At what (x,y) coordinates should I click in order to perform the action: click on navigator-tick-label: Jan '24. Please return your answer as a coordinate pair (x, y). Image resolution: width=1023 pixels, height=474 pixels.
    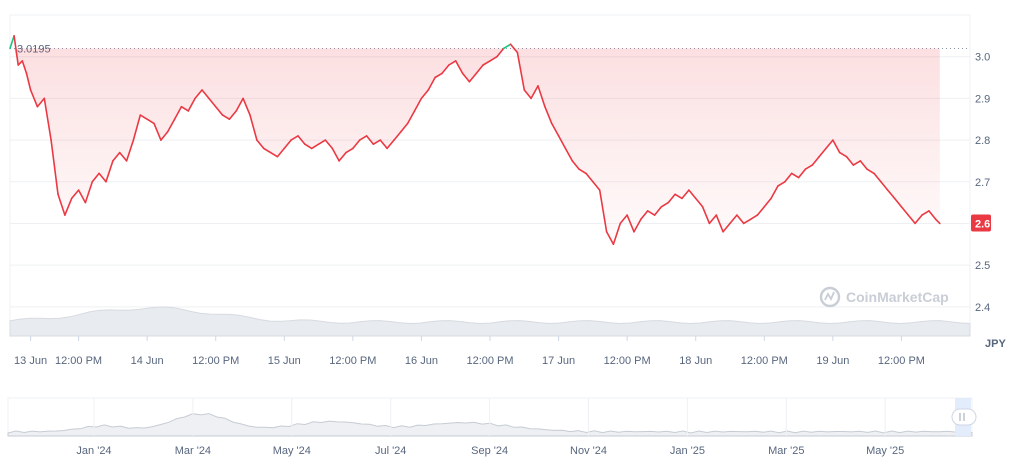
    Looking at the image, I should click on (93, 451).